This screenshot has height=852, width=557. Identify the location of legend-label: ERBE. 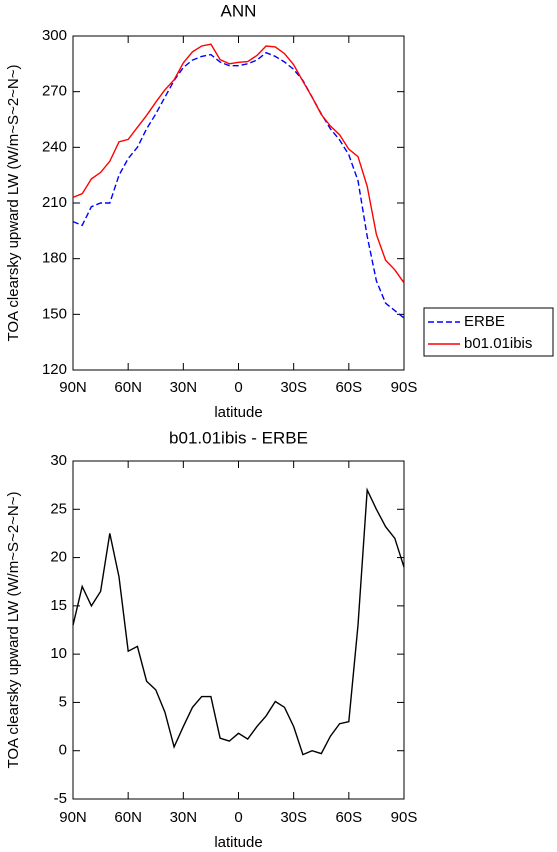
(484, 321).